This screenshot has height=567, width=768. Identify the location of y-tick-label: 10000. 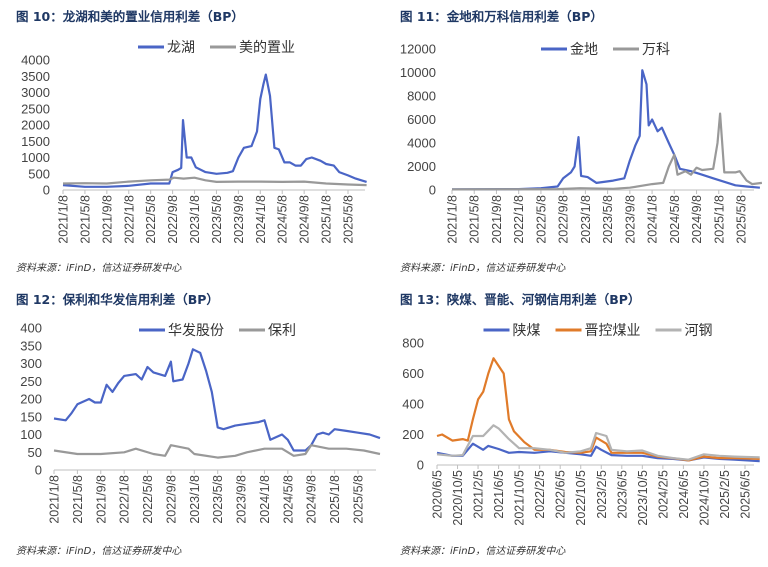
(418, 72).